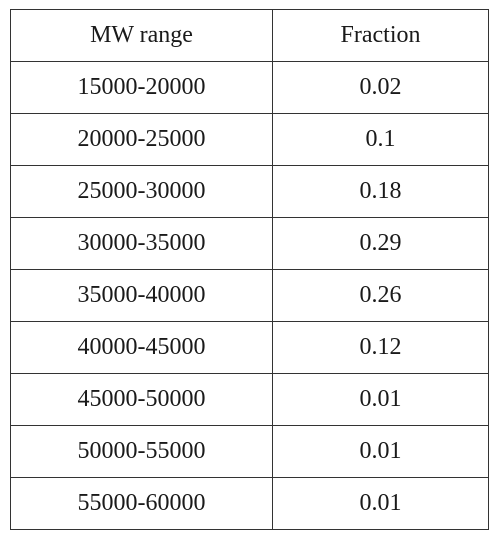 The height and width of the screenshot is (542, 500). I want to click on fraction-cell: 0.1, so click(380, 139).